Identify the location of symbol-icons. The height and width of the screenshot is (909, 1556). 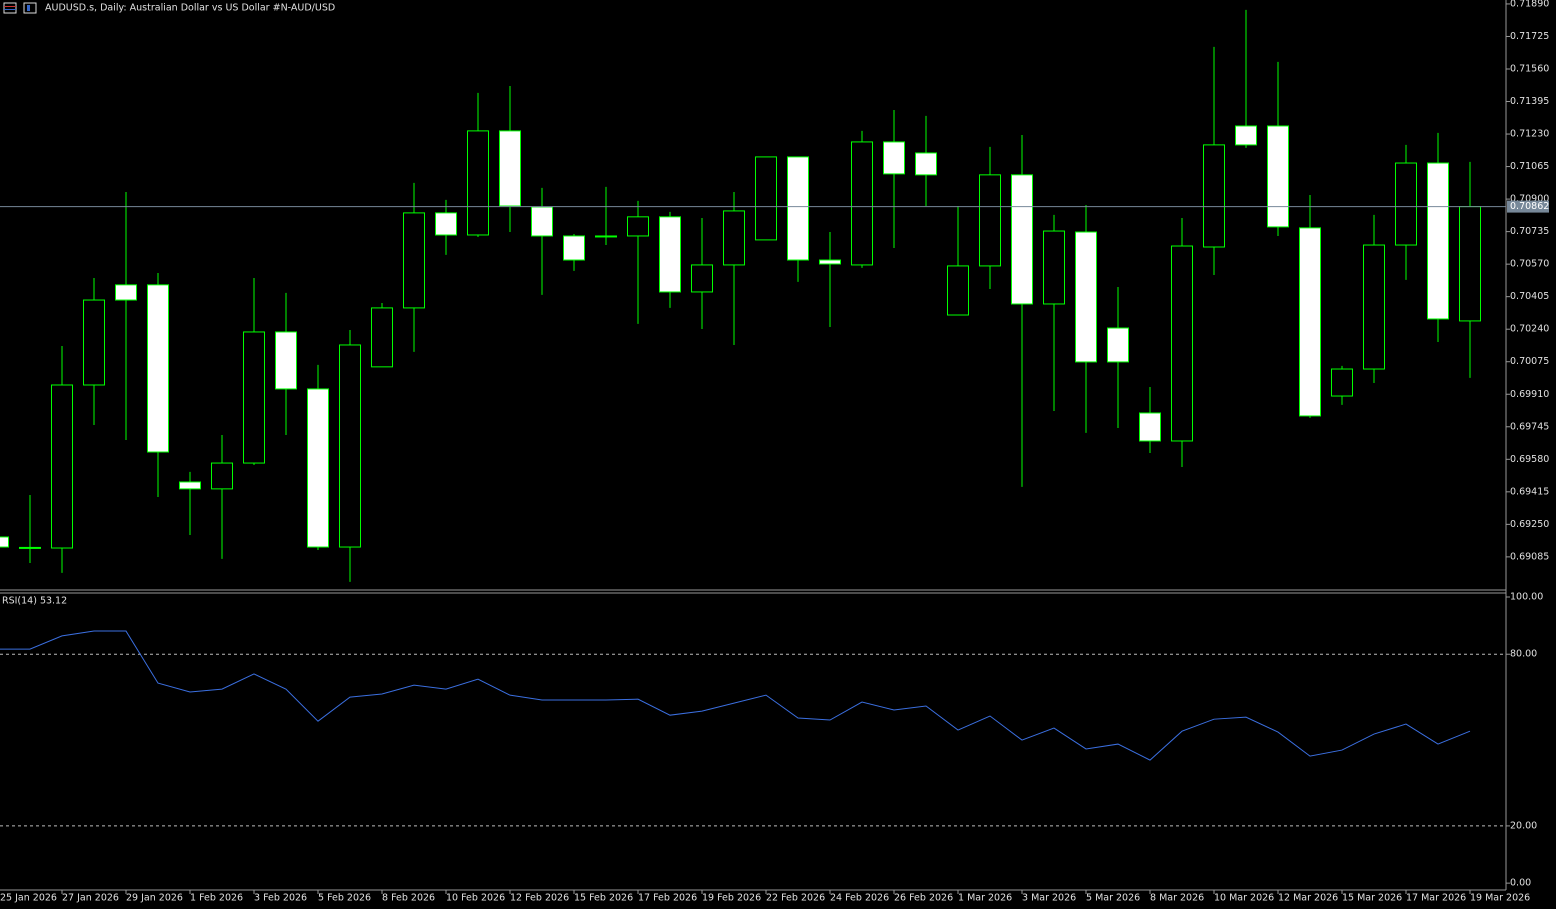
(20, 8).